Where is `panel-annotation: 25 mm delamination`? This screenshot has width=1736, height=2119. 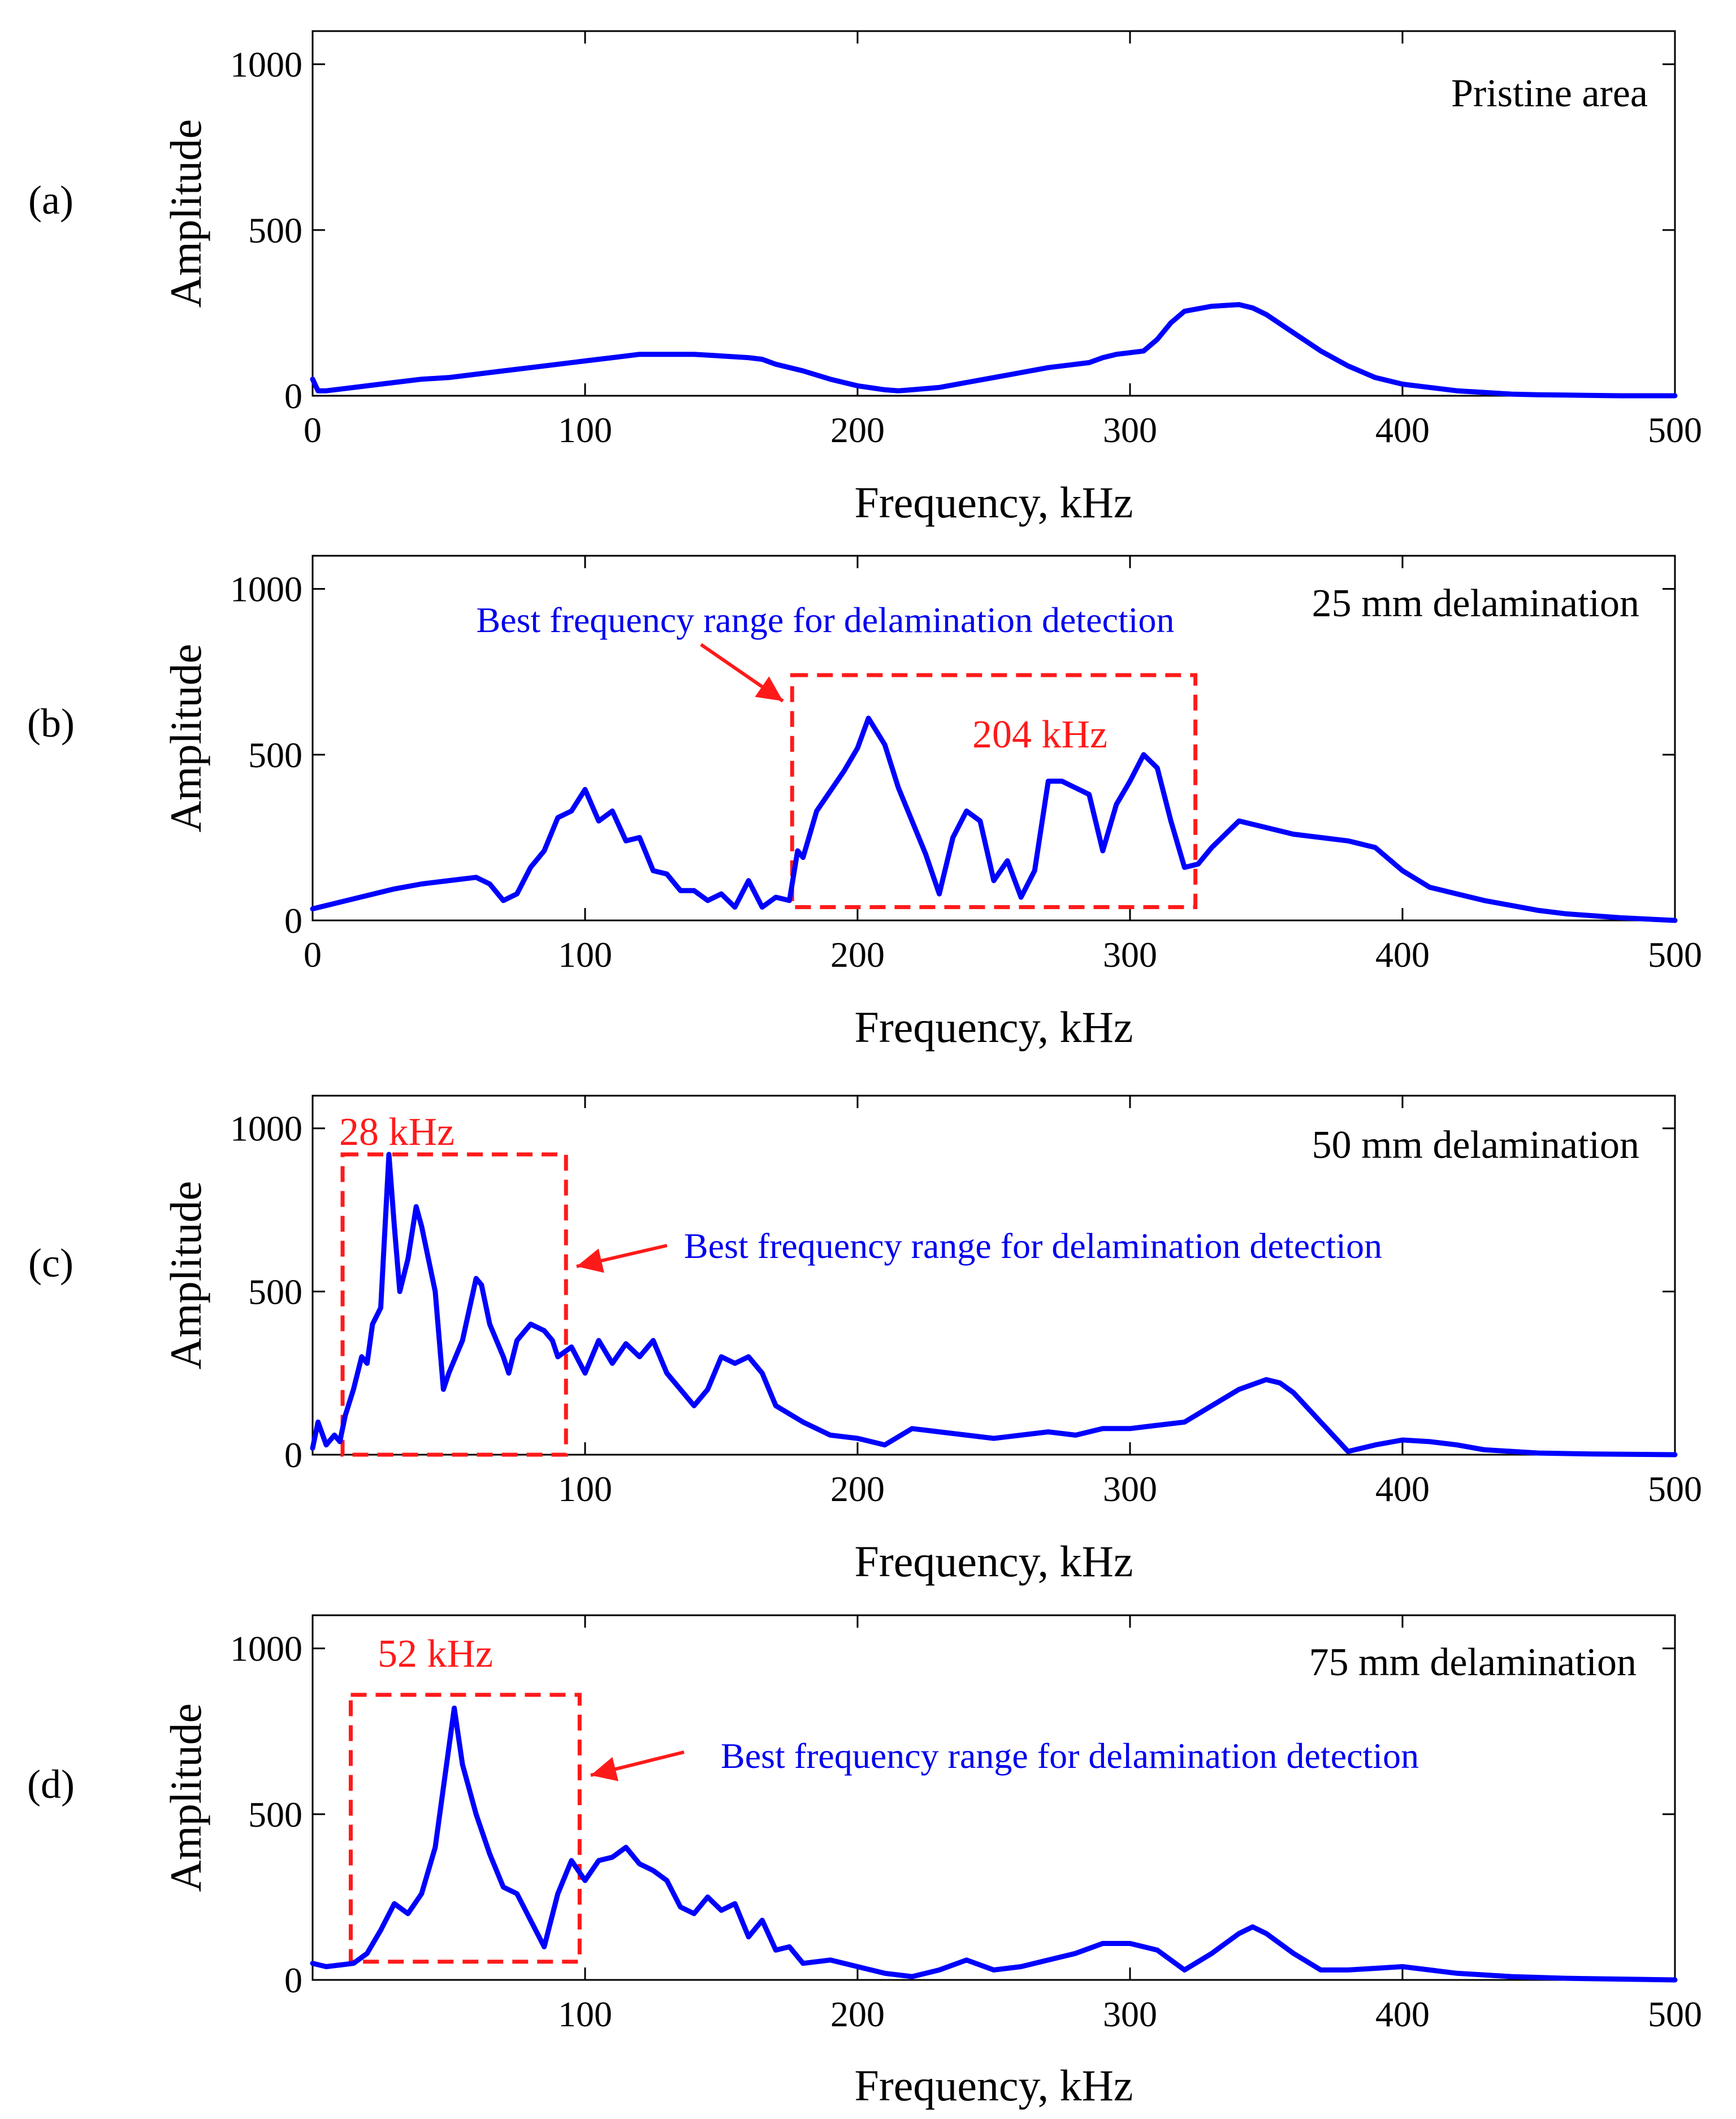 panel-annotation: 25 mm delamination is located at coordinates (1475, 604).